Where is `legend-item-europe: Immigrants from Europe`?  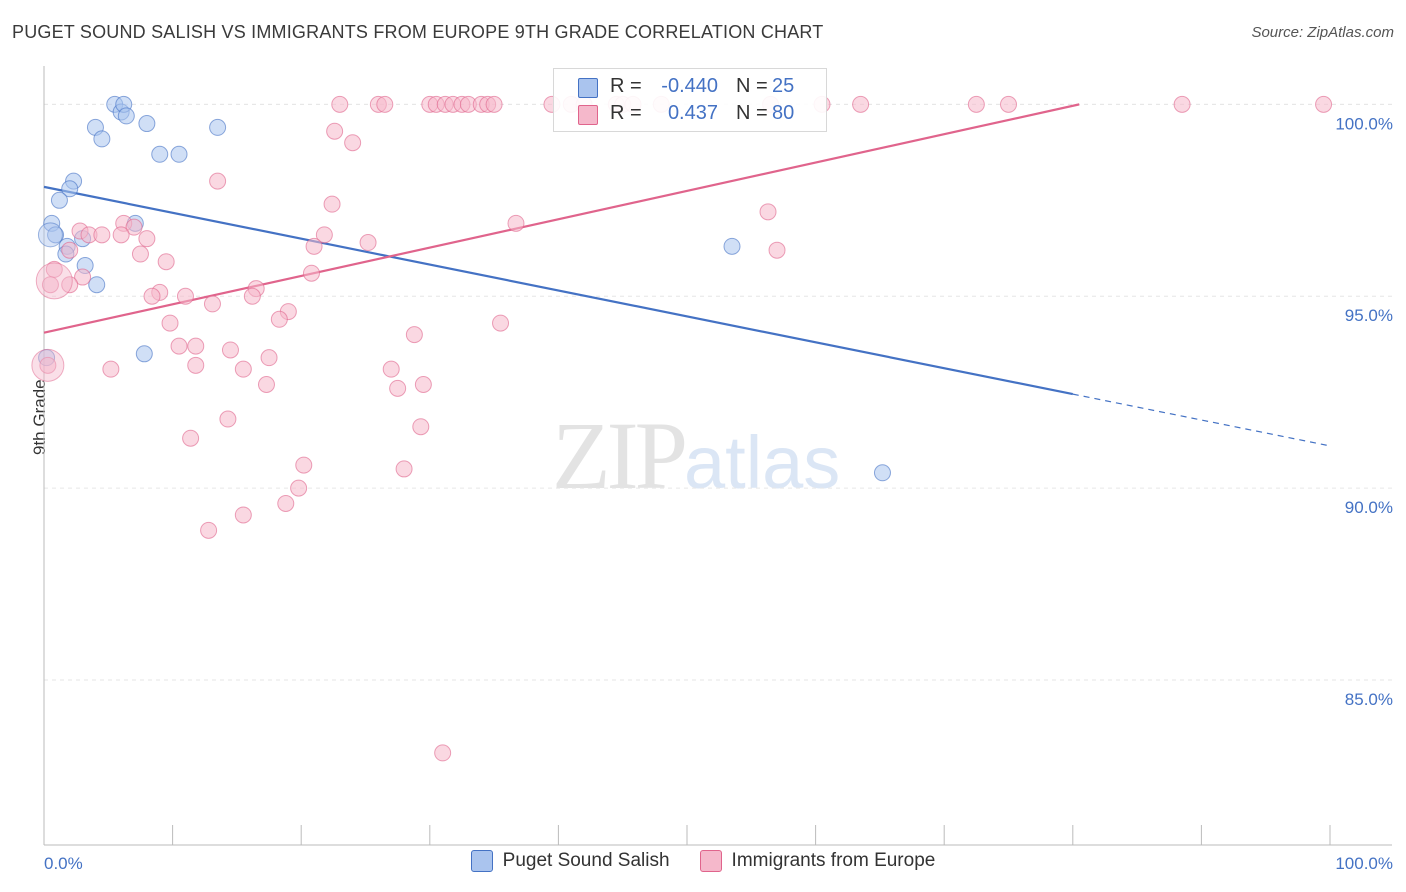 legend-item-europe: Immigrants from Europe is located at coordinates (817, 861).